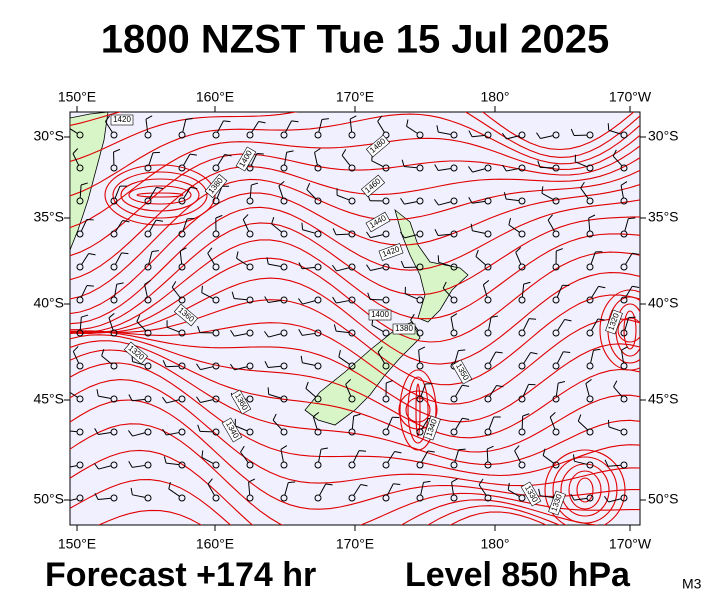 The image size is (711, 600). I want to click on title: 1800 NZST Tue 15 Jul 2025, so click(355, 40).